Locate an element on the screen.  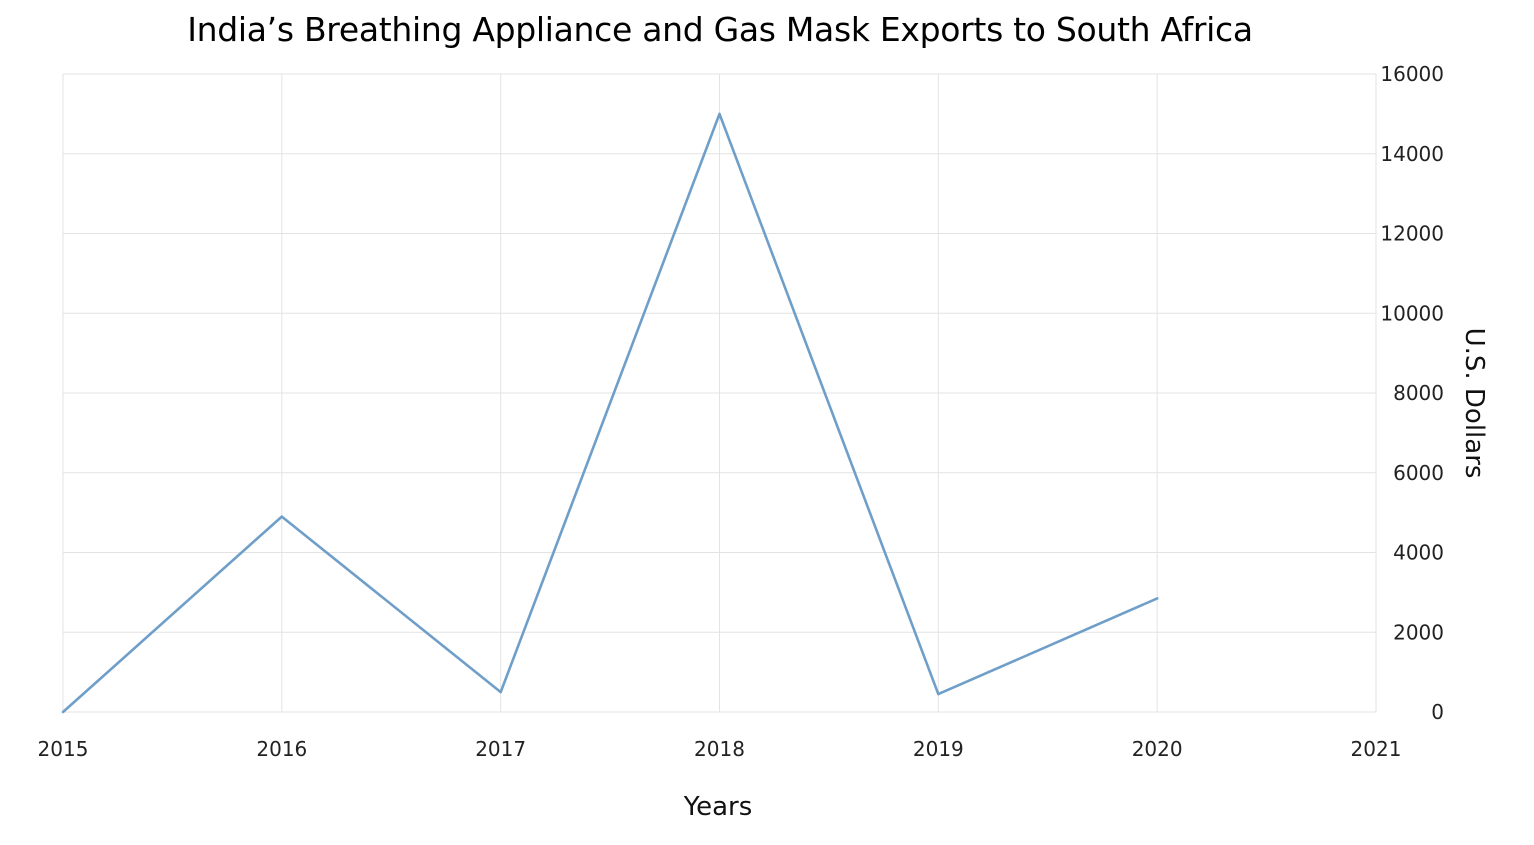
x-tick-label: 2015 is located at coordinates (63, 749).